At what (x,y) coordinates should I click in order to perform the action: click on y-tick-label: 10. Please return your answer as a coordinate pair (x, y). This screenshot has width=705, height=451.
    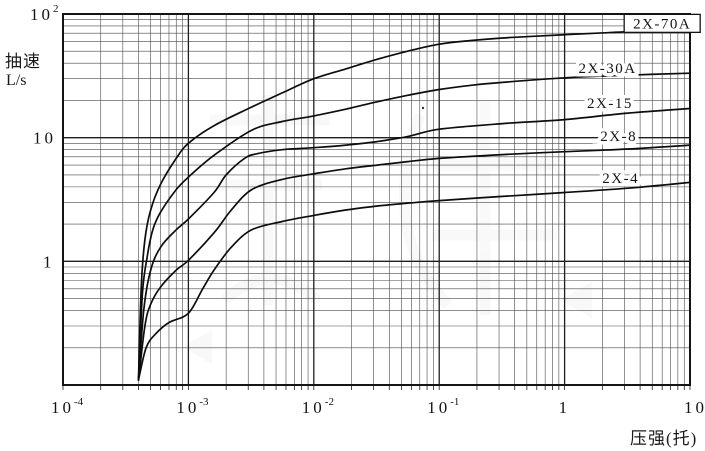
    Looking at the image, I should click on (44, 138).